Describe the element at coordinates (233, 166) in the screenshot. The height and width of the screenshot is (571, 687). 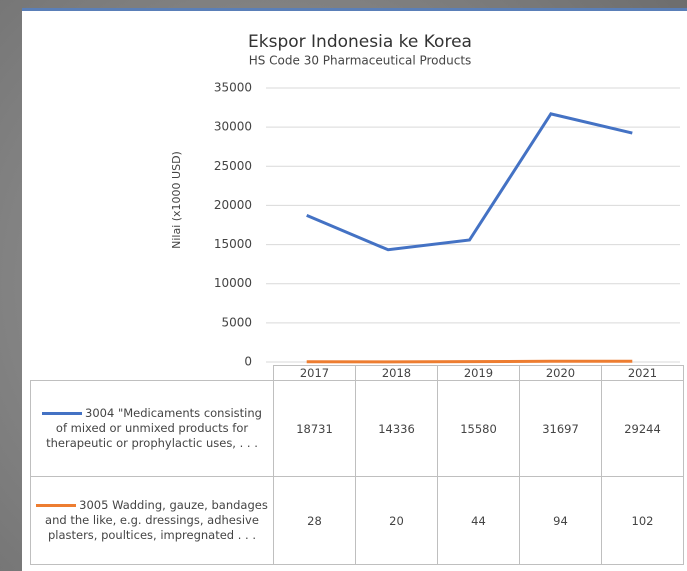
I see `y-tick-label: 25000` at that location.